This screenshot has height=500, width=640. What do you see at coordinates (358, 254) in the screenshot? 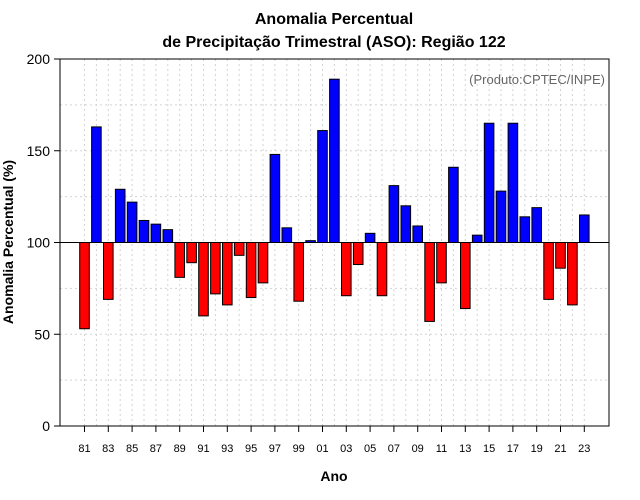
I see `bar-2004` at bounding box center [358, 254].